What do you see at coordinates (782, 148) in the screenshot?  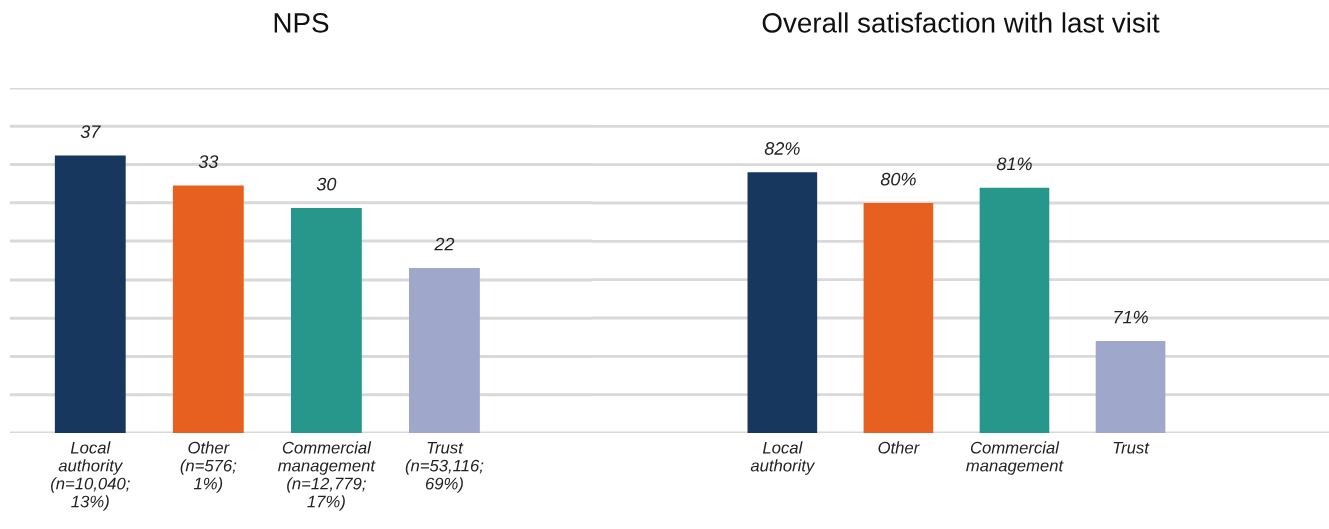 I see `data-label: 82%` at bounding box center [782, 148].